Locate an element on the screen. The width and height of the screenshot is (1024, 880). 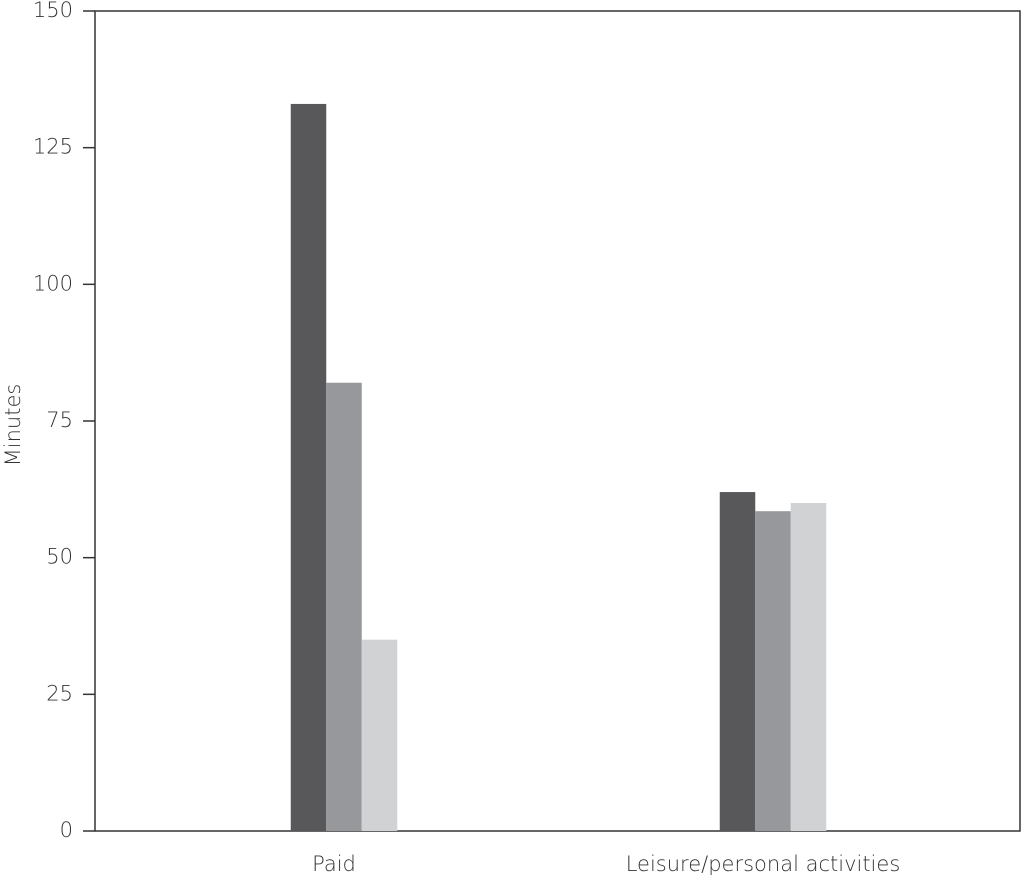
y-tick-label: 100 is located at coordinates (53, 283).